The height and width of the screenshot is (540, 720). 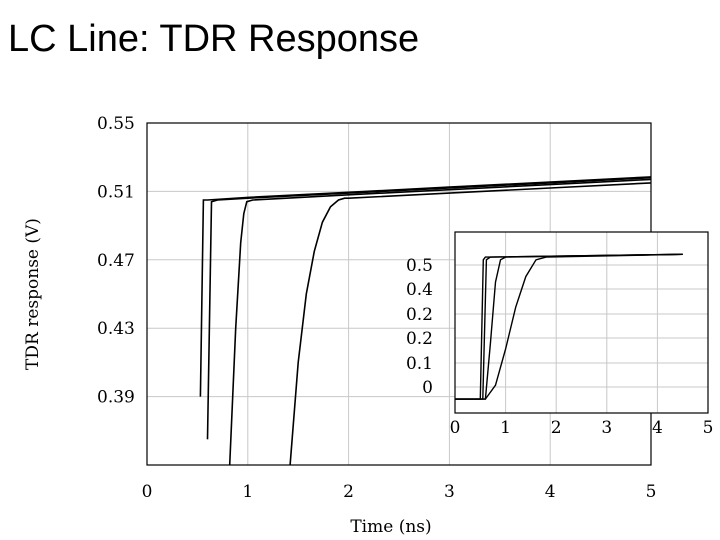 What do you see at coordinates (116, 329) in the screenshot?
I see `y-tick-label: 0.43` at bounding box center [116, 329].